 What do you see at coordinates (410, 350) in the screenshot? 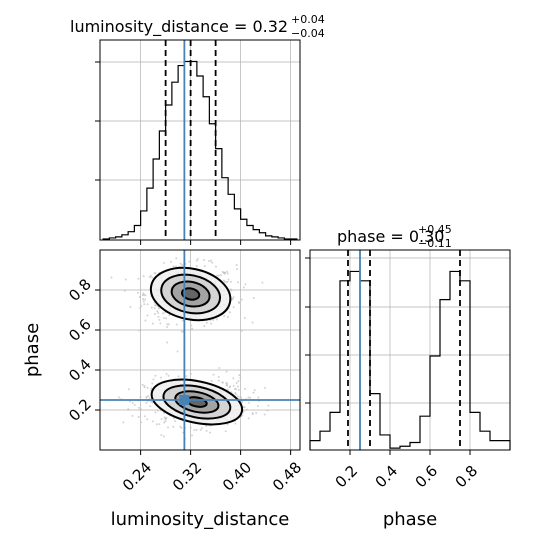
I see `panel-frame` at bounding box center [410, 350].